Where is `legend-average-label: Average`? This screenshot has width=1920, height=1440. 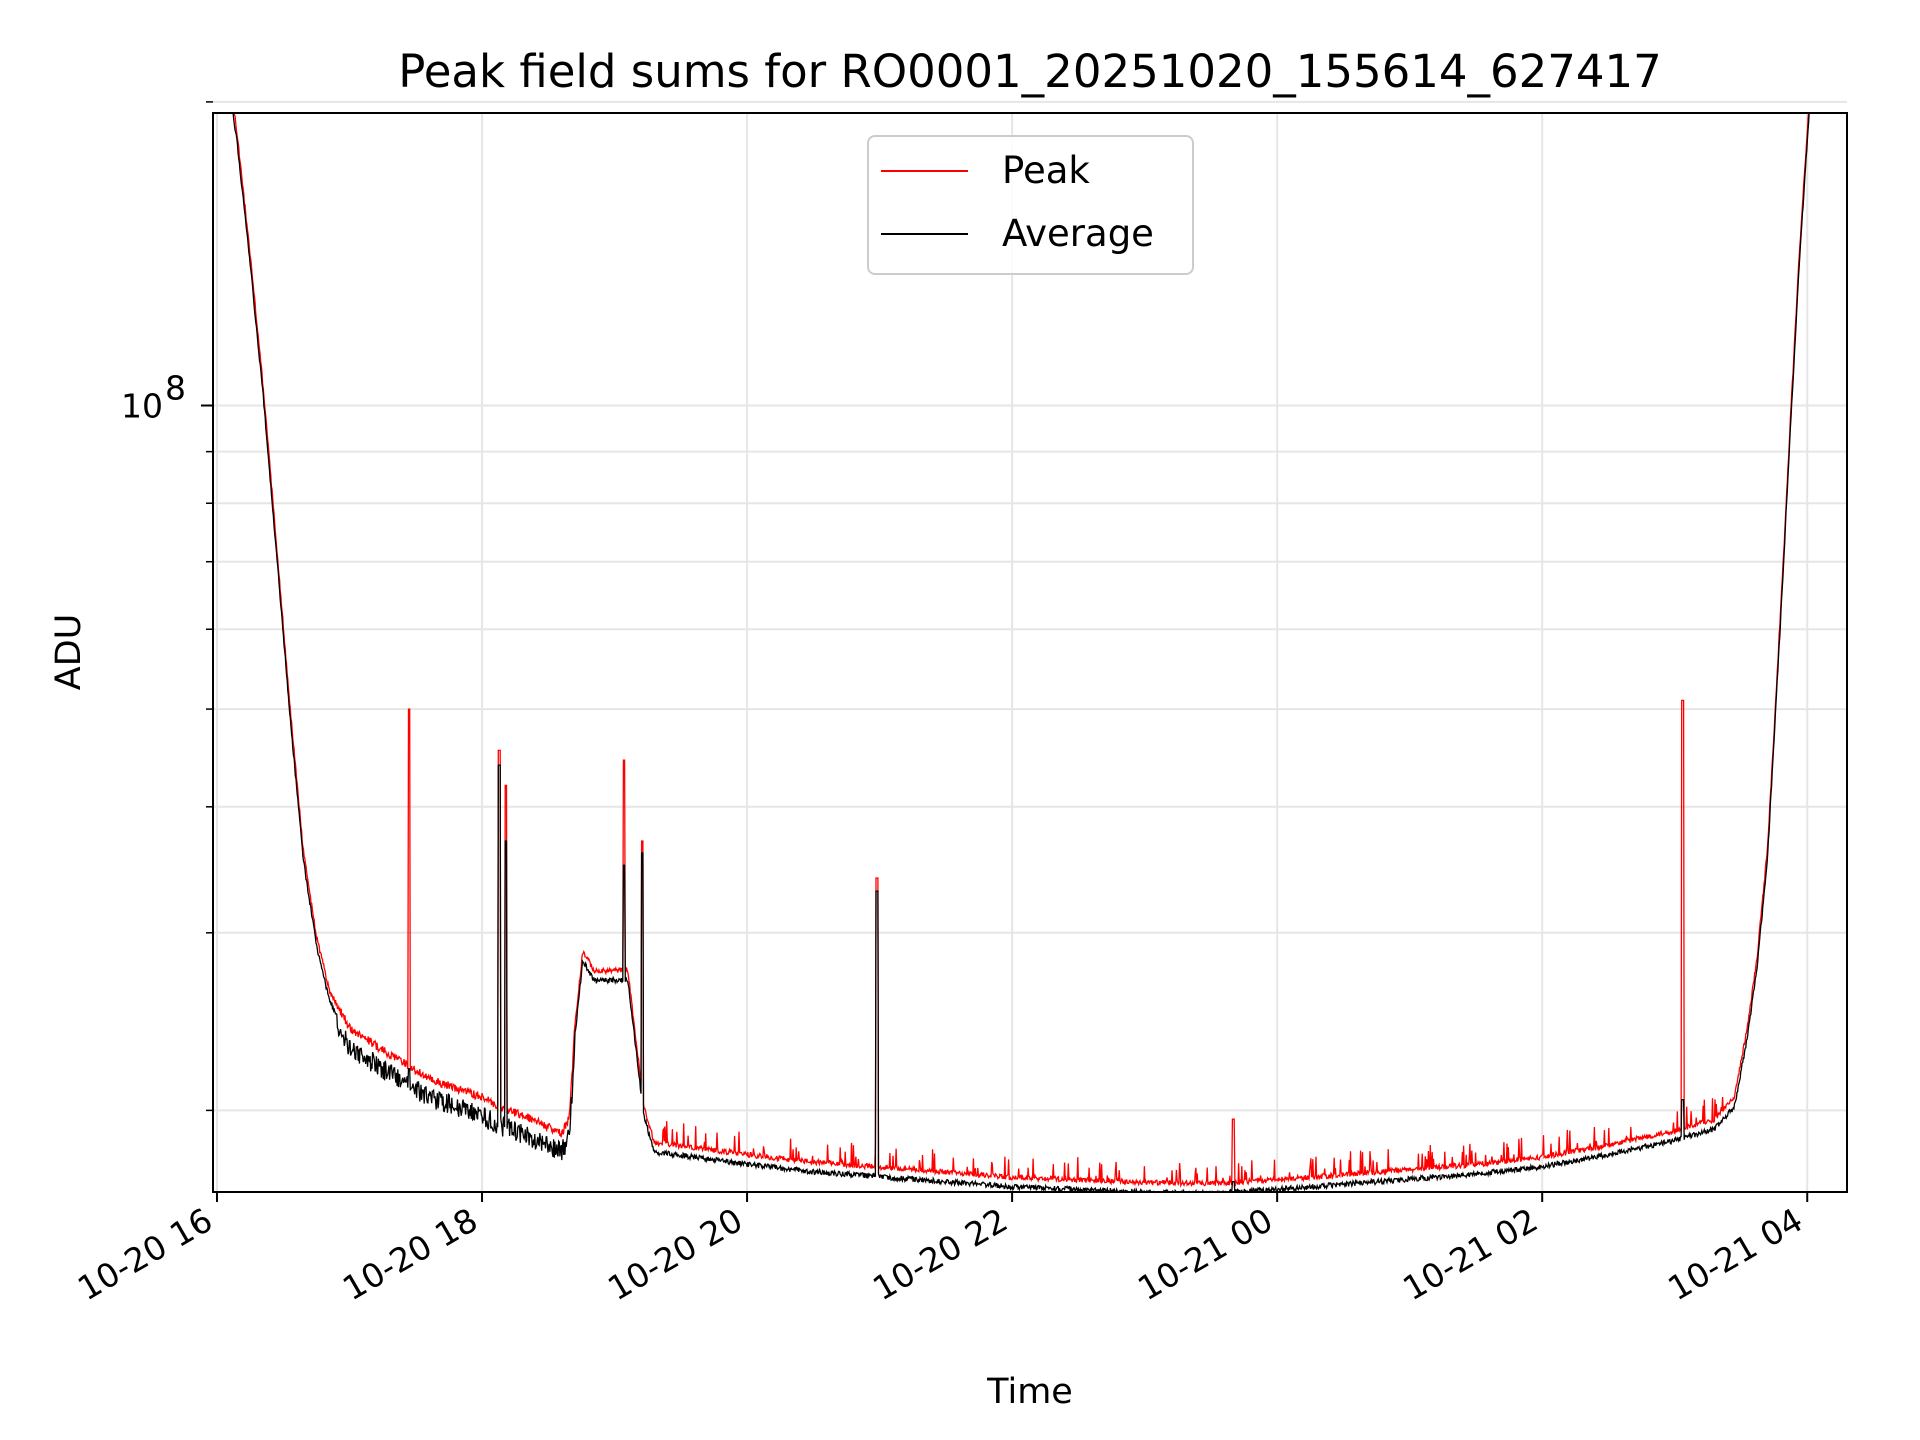 legend-average-label: Average is located at coordinates (1078, 233).